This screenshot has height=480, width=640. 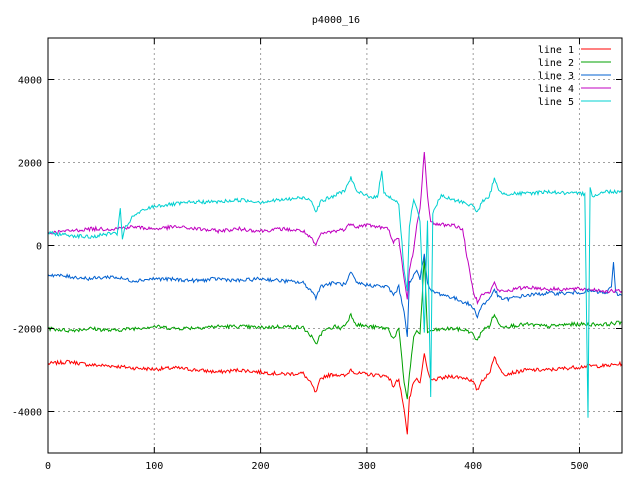 What do you see at coordinates (579, 466) in the screenshot?
I see `x-tick-label: 500` at bounding box center [579, 466].